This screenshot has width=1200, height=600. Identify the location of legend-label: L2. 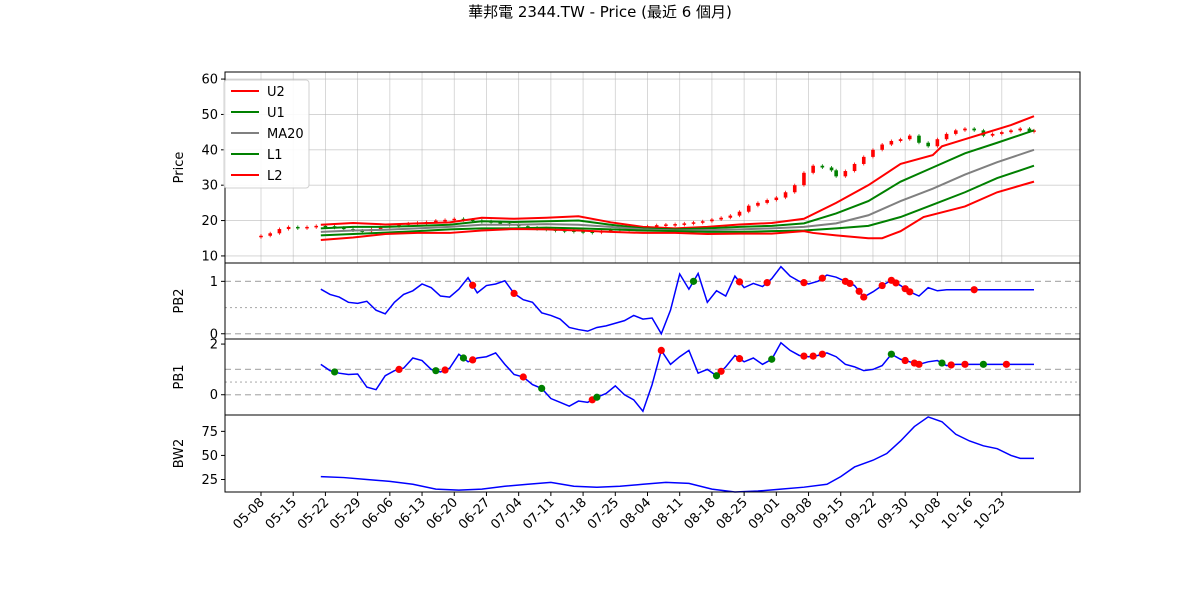
(275, 176).